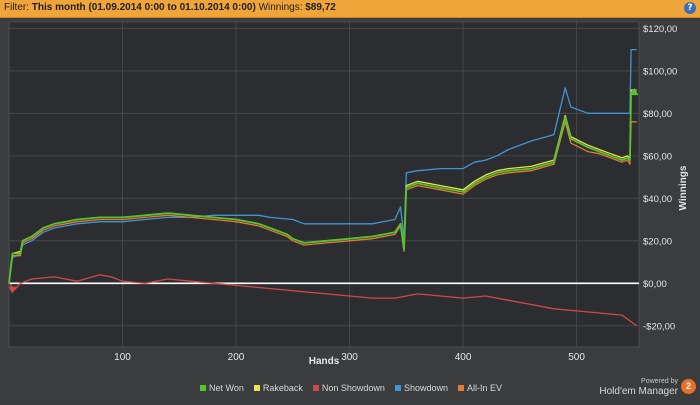 The height and width of the screenshot is (405, 700). What do you see at coordinates (690, 8) in the screenshot?
I see `help-icon: ?` at bounding box center [690, 8].